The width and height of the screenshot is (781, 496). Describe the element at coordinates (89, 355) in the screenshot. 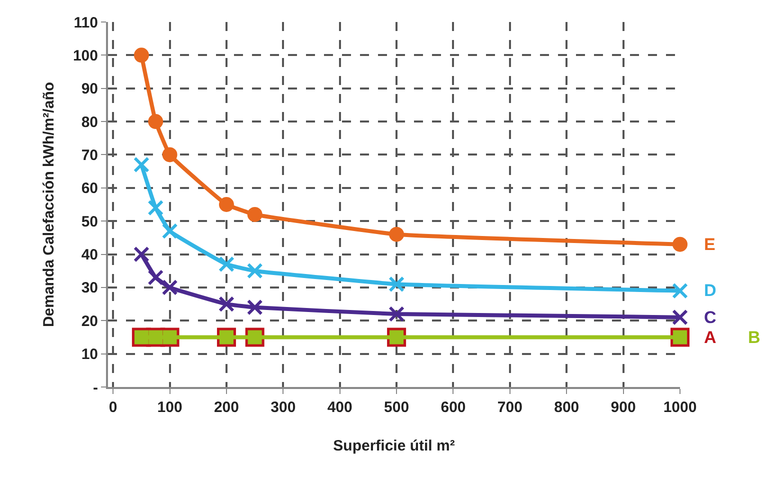

I see `y-tick-label: 10` at that location.